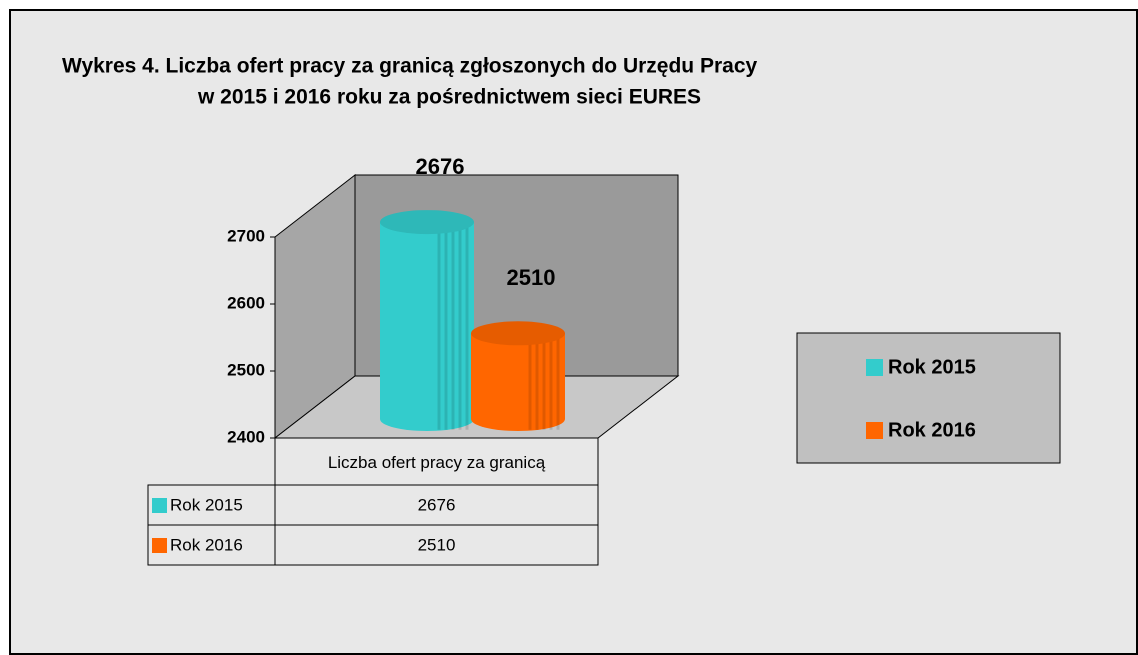  What do you see at coordinates (928, 398) in the screenshot?
I see `legend-box` at bounding box center [928, 398].